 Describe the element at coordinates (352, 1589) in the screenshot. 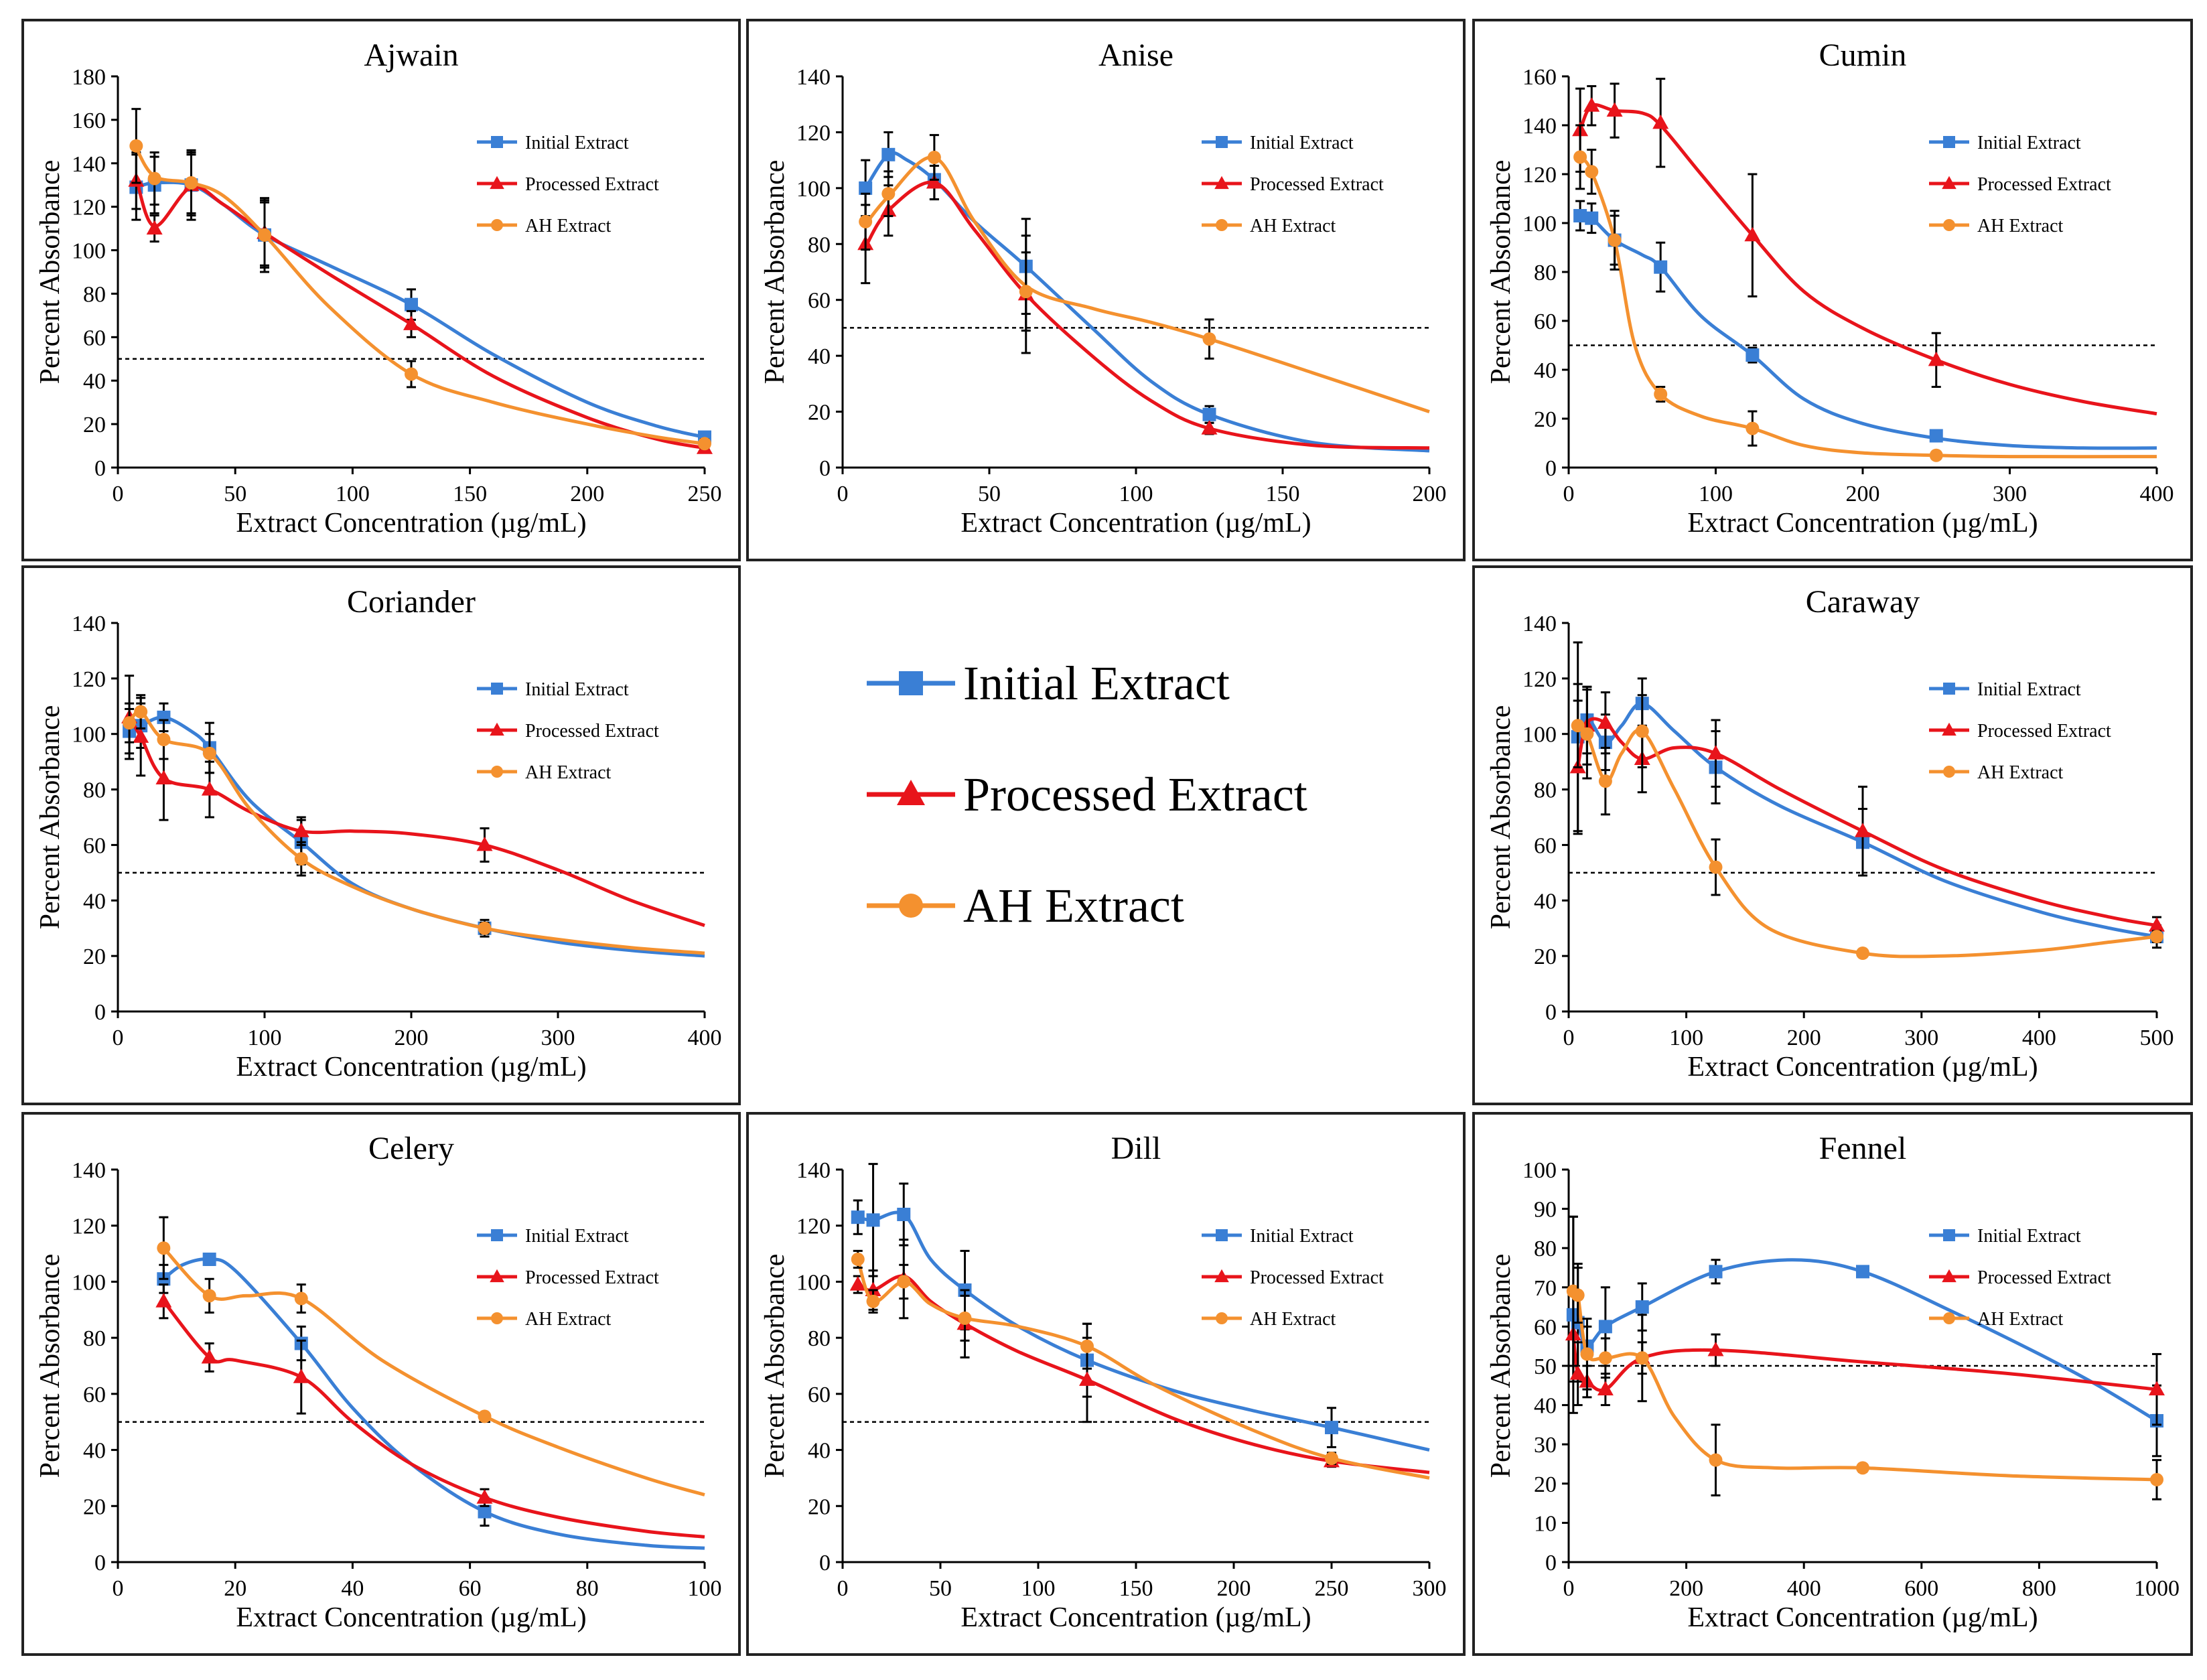

I see `x-tick-label: 40` at that location.